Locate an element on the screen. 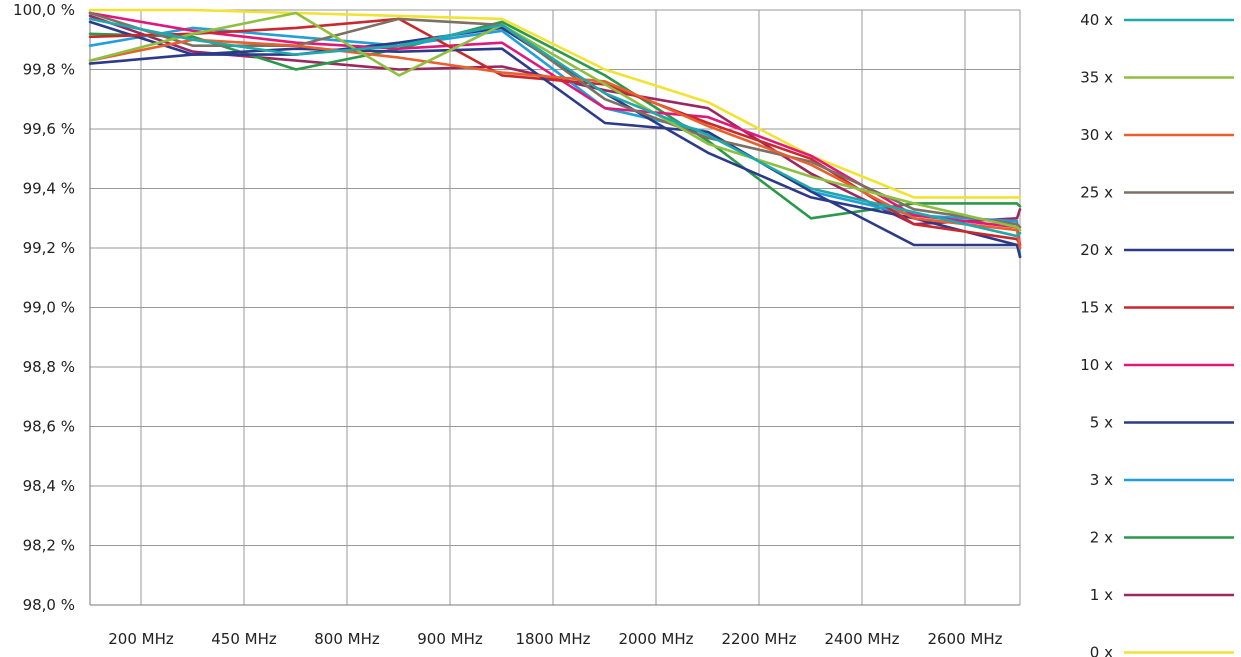 The height and width of the screenshot is (657, 1241). legend-label: 1 x is located at coordinates (1101, 595).